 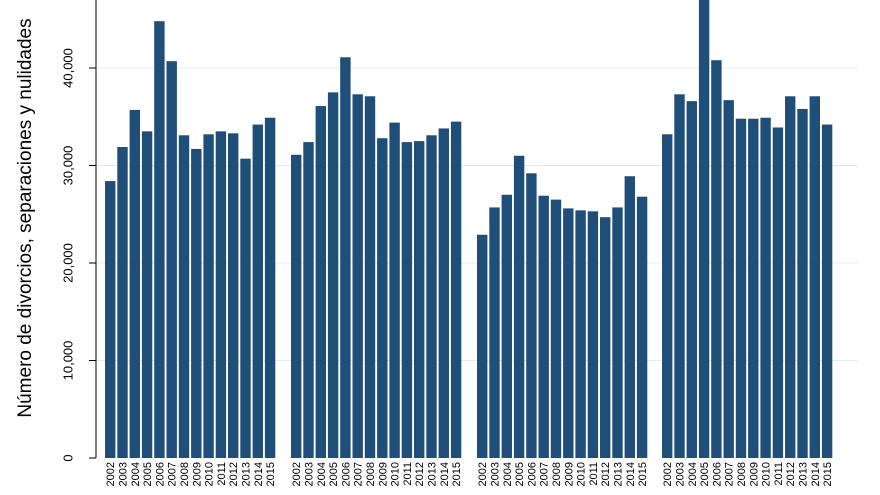 What do you see at coordinates (68, 457) in the screenshot?
I see `y-tick-label: 0` at bounding box center [68, 457].